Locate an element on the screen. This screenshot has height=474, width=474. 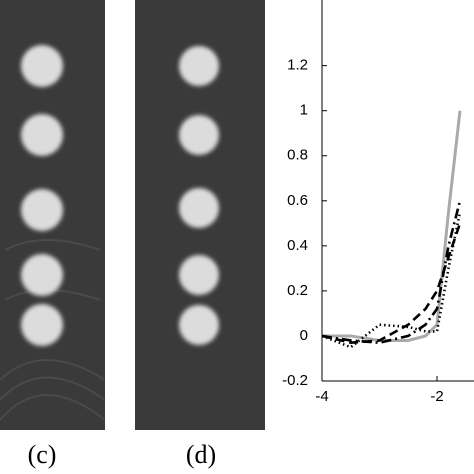
plot-area is located at coordinates (392, 229).